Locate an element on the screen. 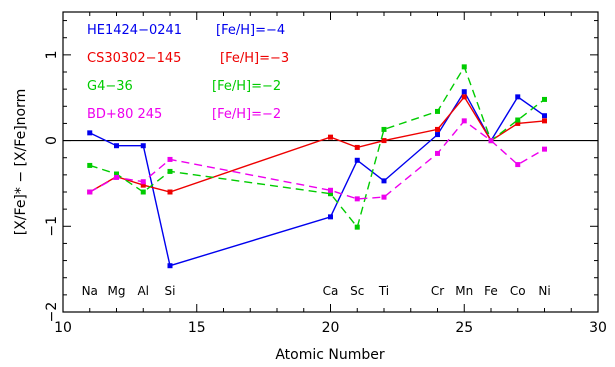  legend-name-2: CS30302−145 is located at coordinates (134, 58).